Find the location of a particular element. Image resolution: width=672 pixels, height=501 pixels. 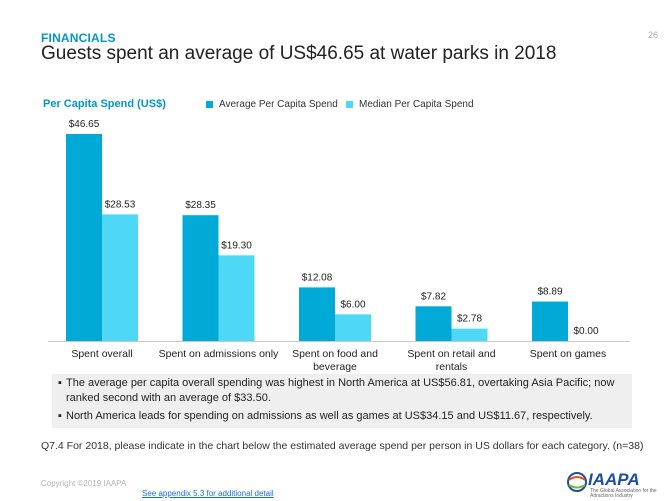

legend-average: Average Per Capita Spend is located at coordinates (272, 104).